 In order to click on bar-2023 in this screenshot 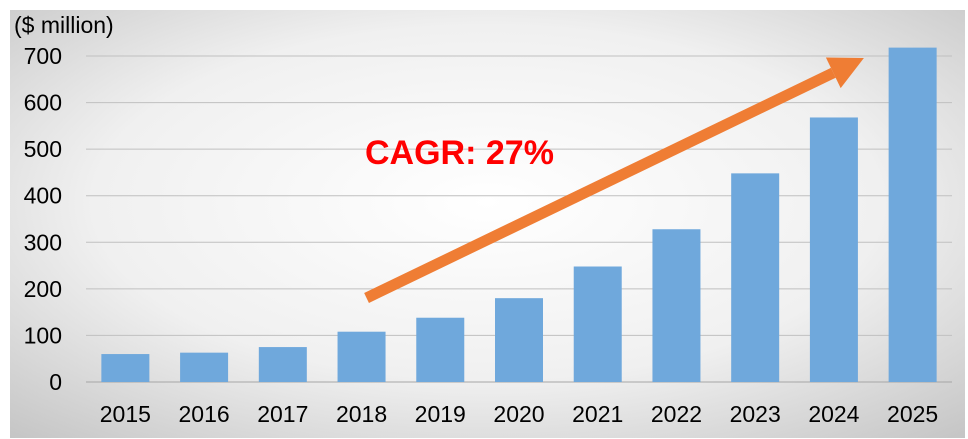, I will do `click(755, 277)`.